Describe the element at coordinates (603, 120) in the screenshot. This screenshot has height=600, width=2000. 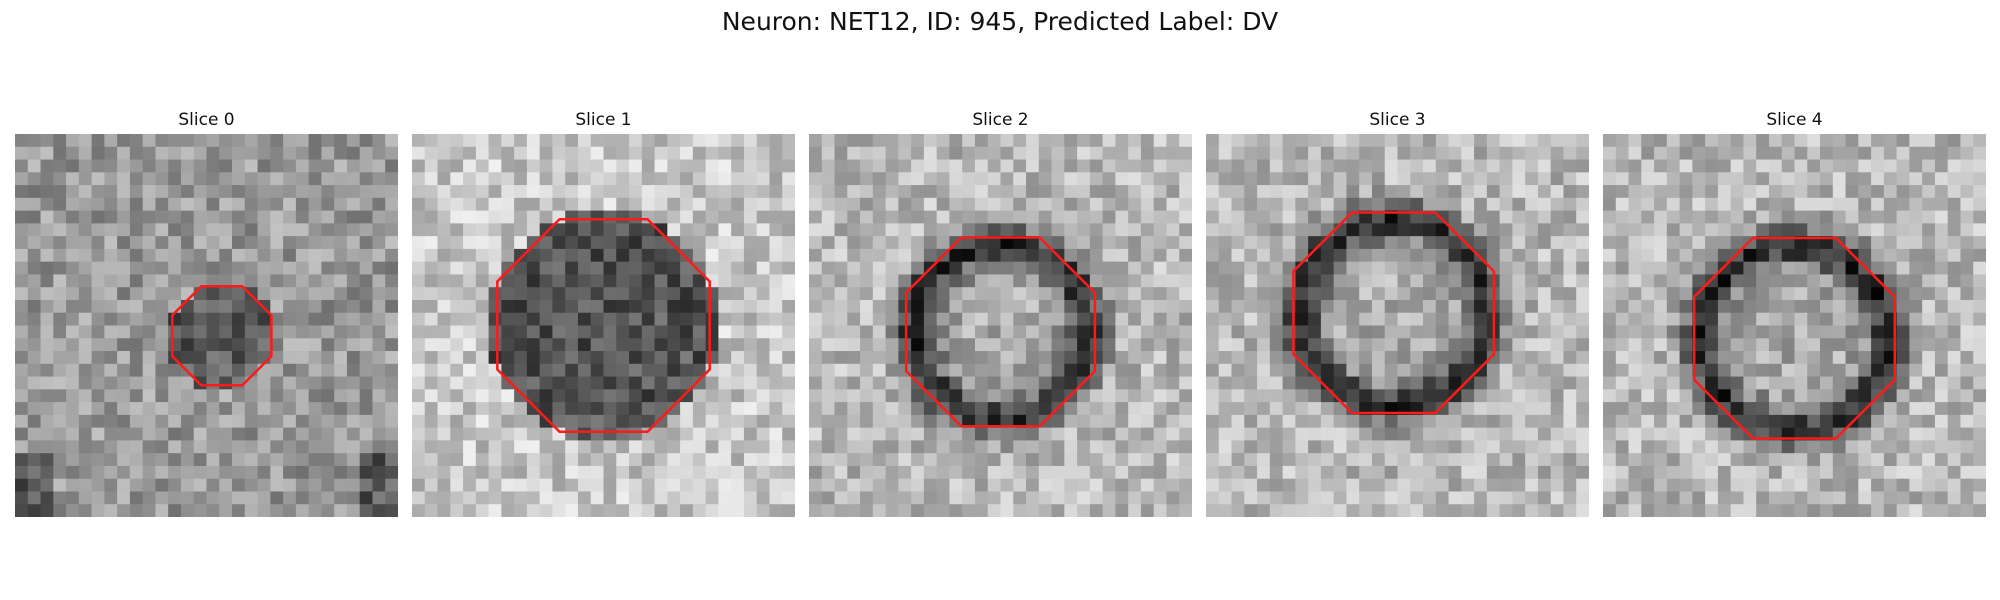
I see `slice-title: Slice 1` at that location.